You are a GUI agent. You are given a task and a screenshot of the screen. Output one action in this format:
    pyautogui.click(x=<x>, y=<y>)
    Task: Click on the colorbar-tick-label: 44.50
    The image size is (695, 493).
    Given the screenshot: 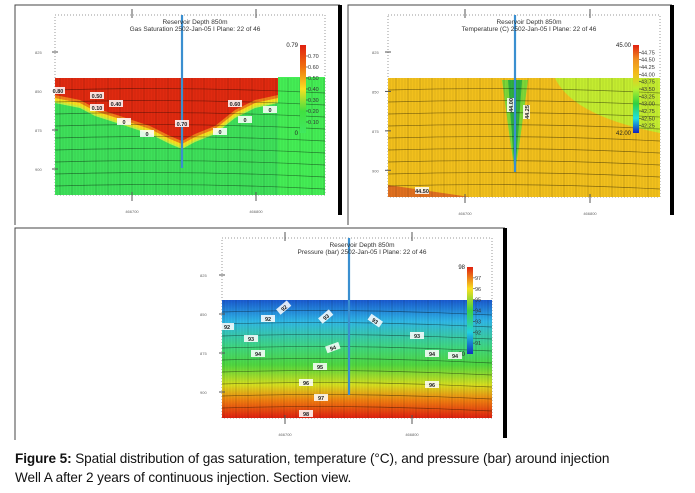 What is the action you would take?
    pyautogui.click(x=648, y=61)
    